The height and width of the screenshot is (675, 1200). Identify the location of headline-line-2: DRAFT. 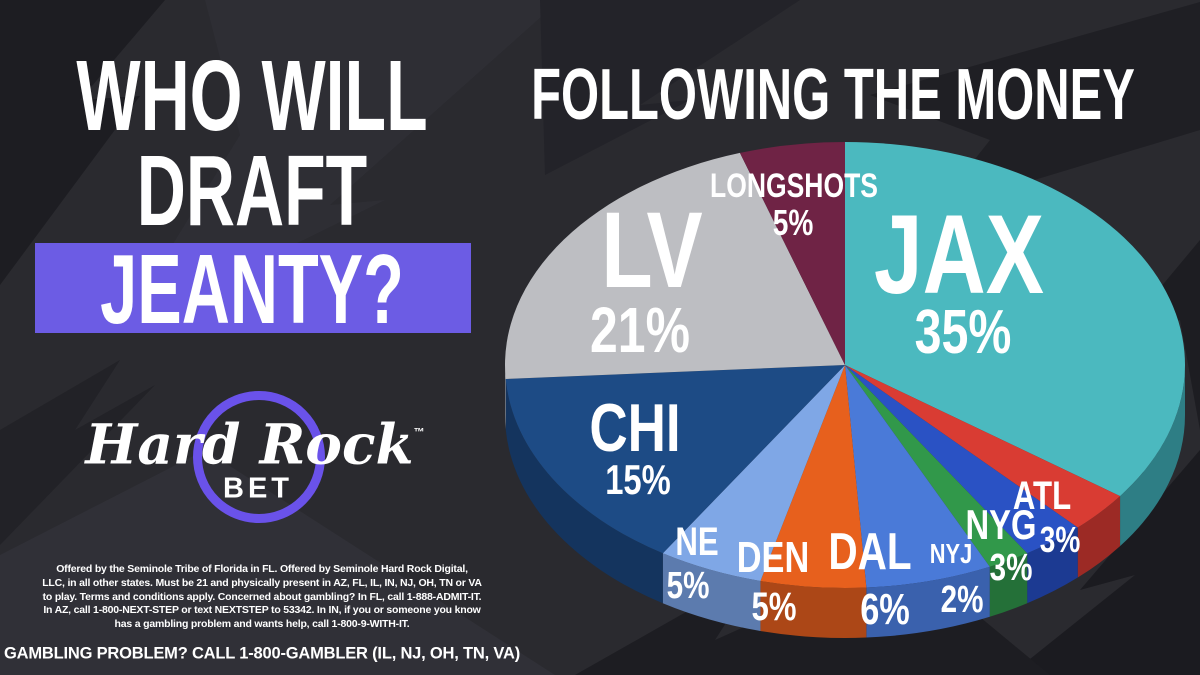
(252, 191).